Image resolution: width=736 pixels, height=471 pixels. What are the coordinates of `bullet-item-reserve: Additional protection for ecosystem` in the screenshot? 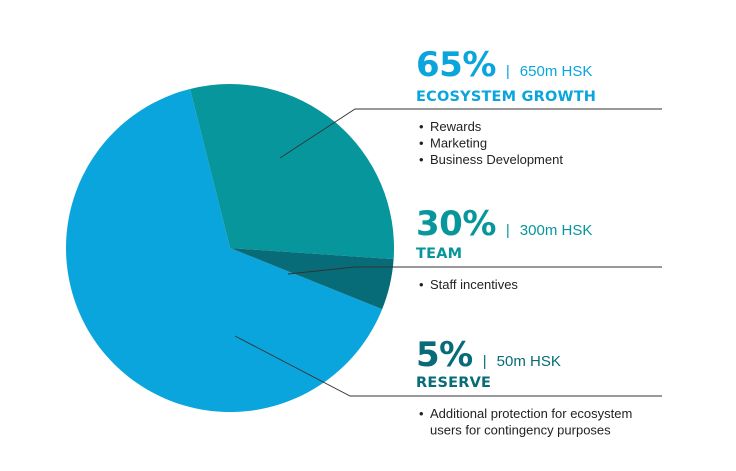 It's located at (531, 413).